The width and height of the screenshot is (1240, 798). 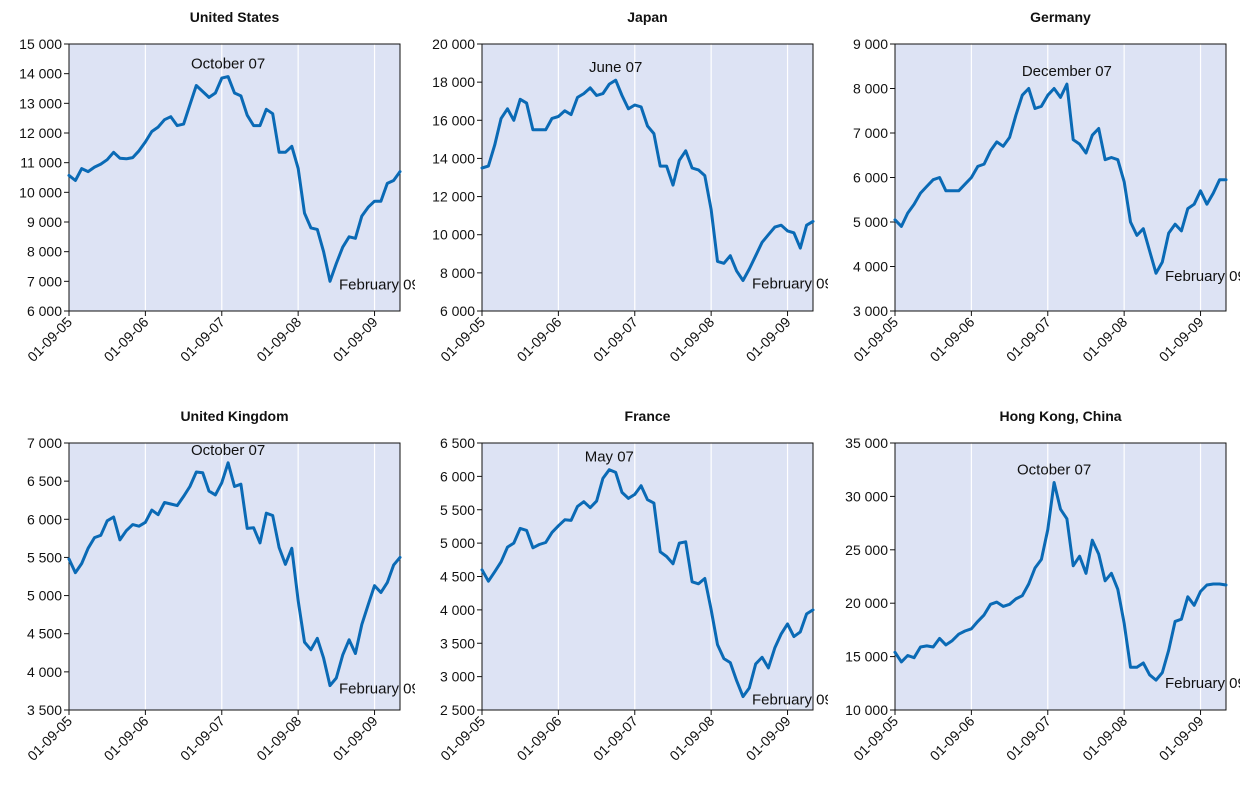 I want to click on y-tick-label: 2 500, so click(x=457, y=710).